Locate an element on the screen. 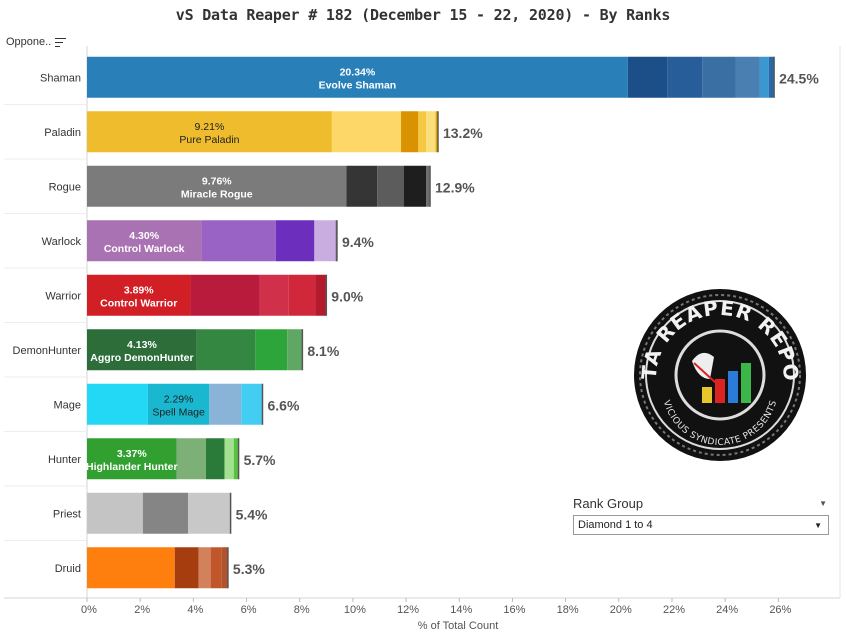 Image resolution: width=846 pixels, height=638 pixels. x-tick-label: 10% is located at coordinates (355, 610).